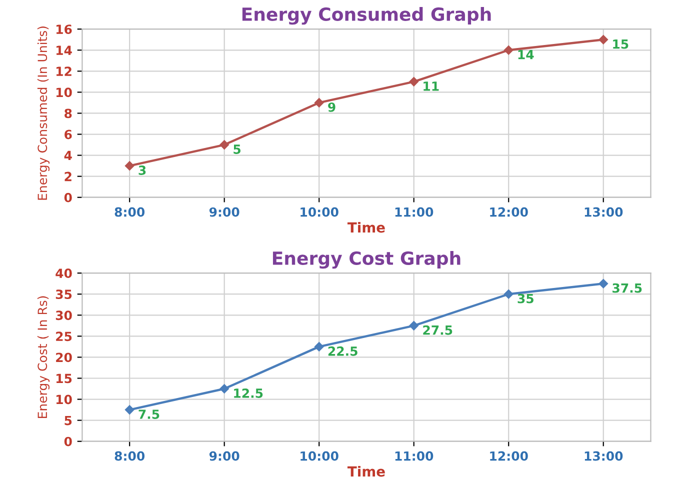 The height and width of the screenshot is (485, 685). I want to click on y-tick-label: 16, so click(64, 29).